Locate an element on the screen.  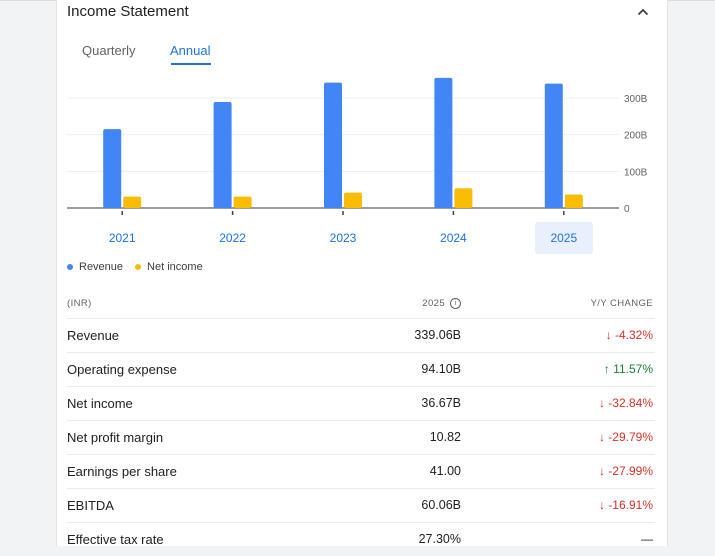
table-row: EBITDA 60.06B ↓ -16.91% is located at coordinates (361, 505).